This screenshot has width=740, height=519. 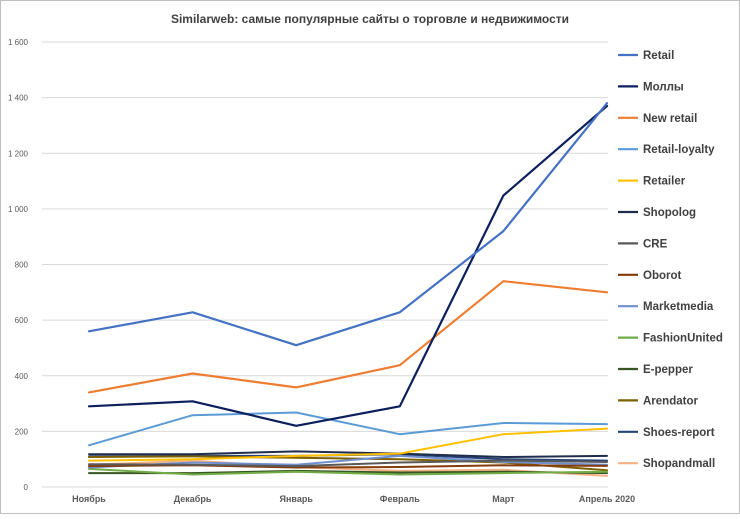 I want to click on y-tick-label: 1 600, so click(x=18, y=42).